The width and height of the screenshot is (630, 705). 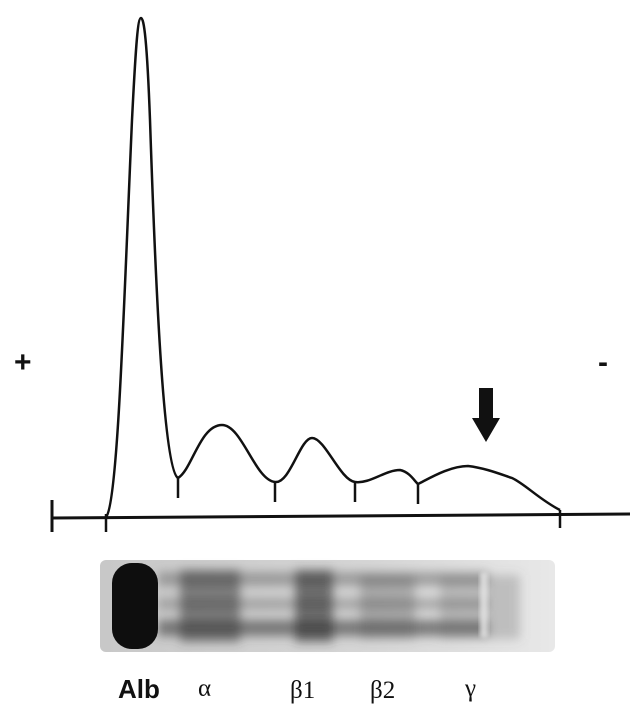 What do you see at coordinates (135, 606) in the screenshot?
I see `gel-band-albumin` at bounding box center [135, 606].